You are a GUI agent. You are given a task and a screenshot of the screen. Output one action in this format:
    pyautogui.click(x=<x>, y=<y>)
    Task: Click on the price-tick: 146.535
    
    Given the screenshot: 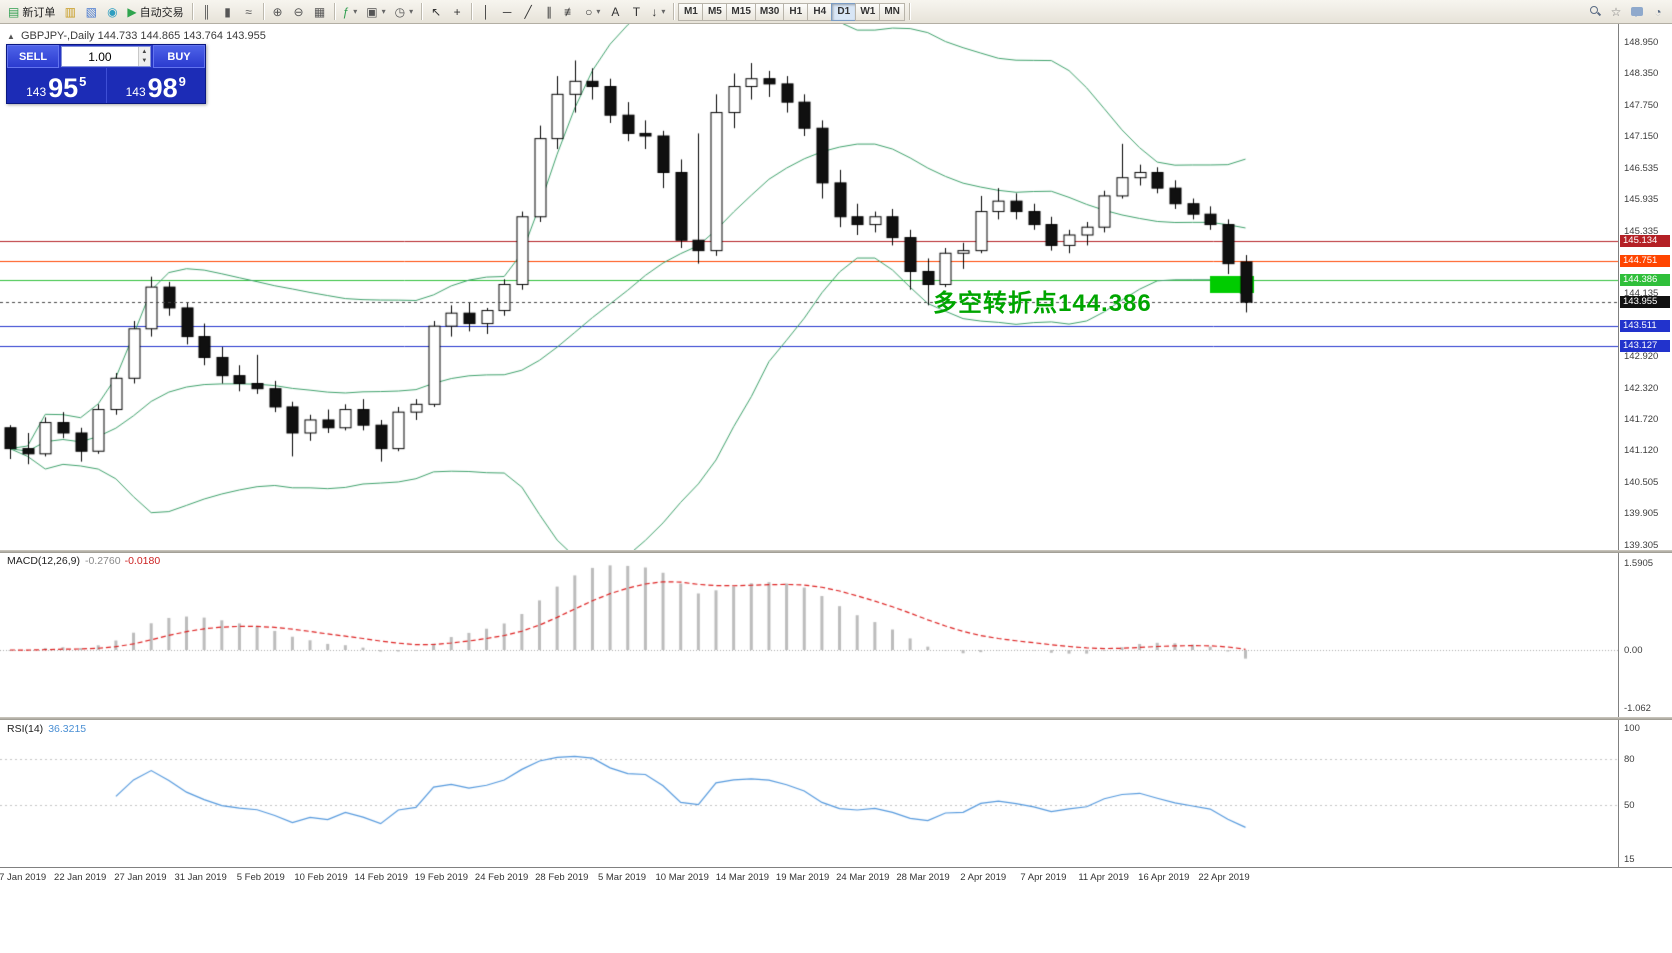 What is the action you would take?
    pyautogui.click(x=1641, y=169)
    